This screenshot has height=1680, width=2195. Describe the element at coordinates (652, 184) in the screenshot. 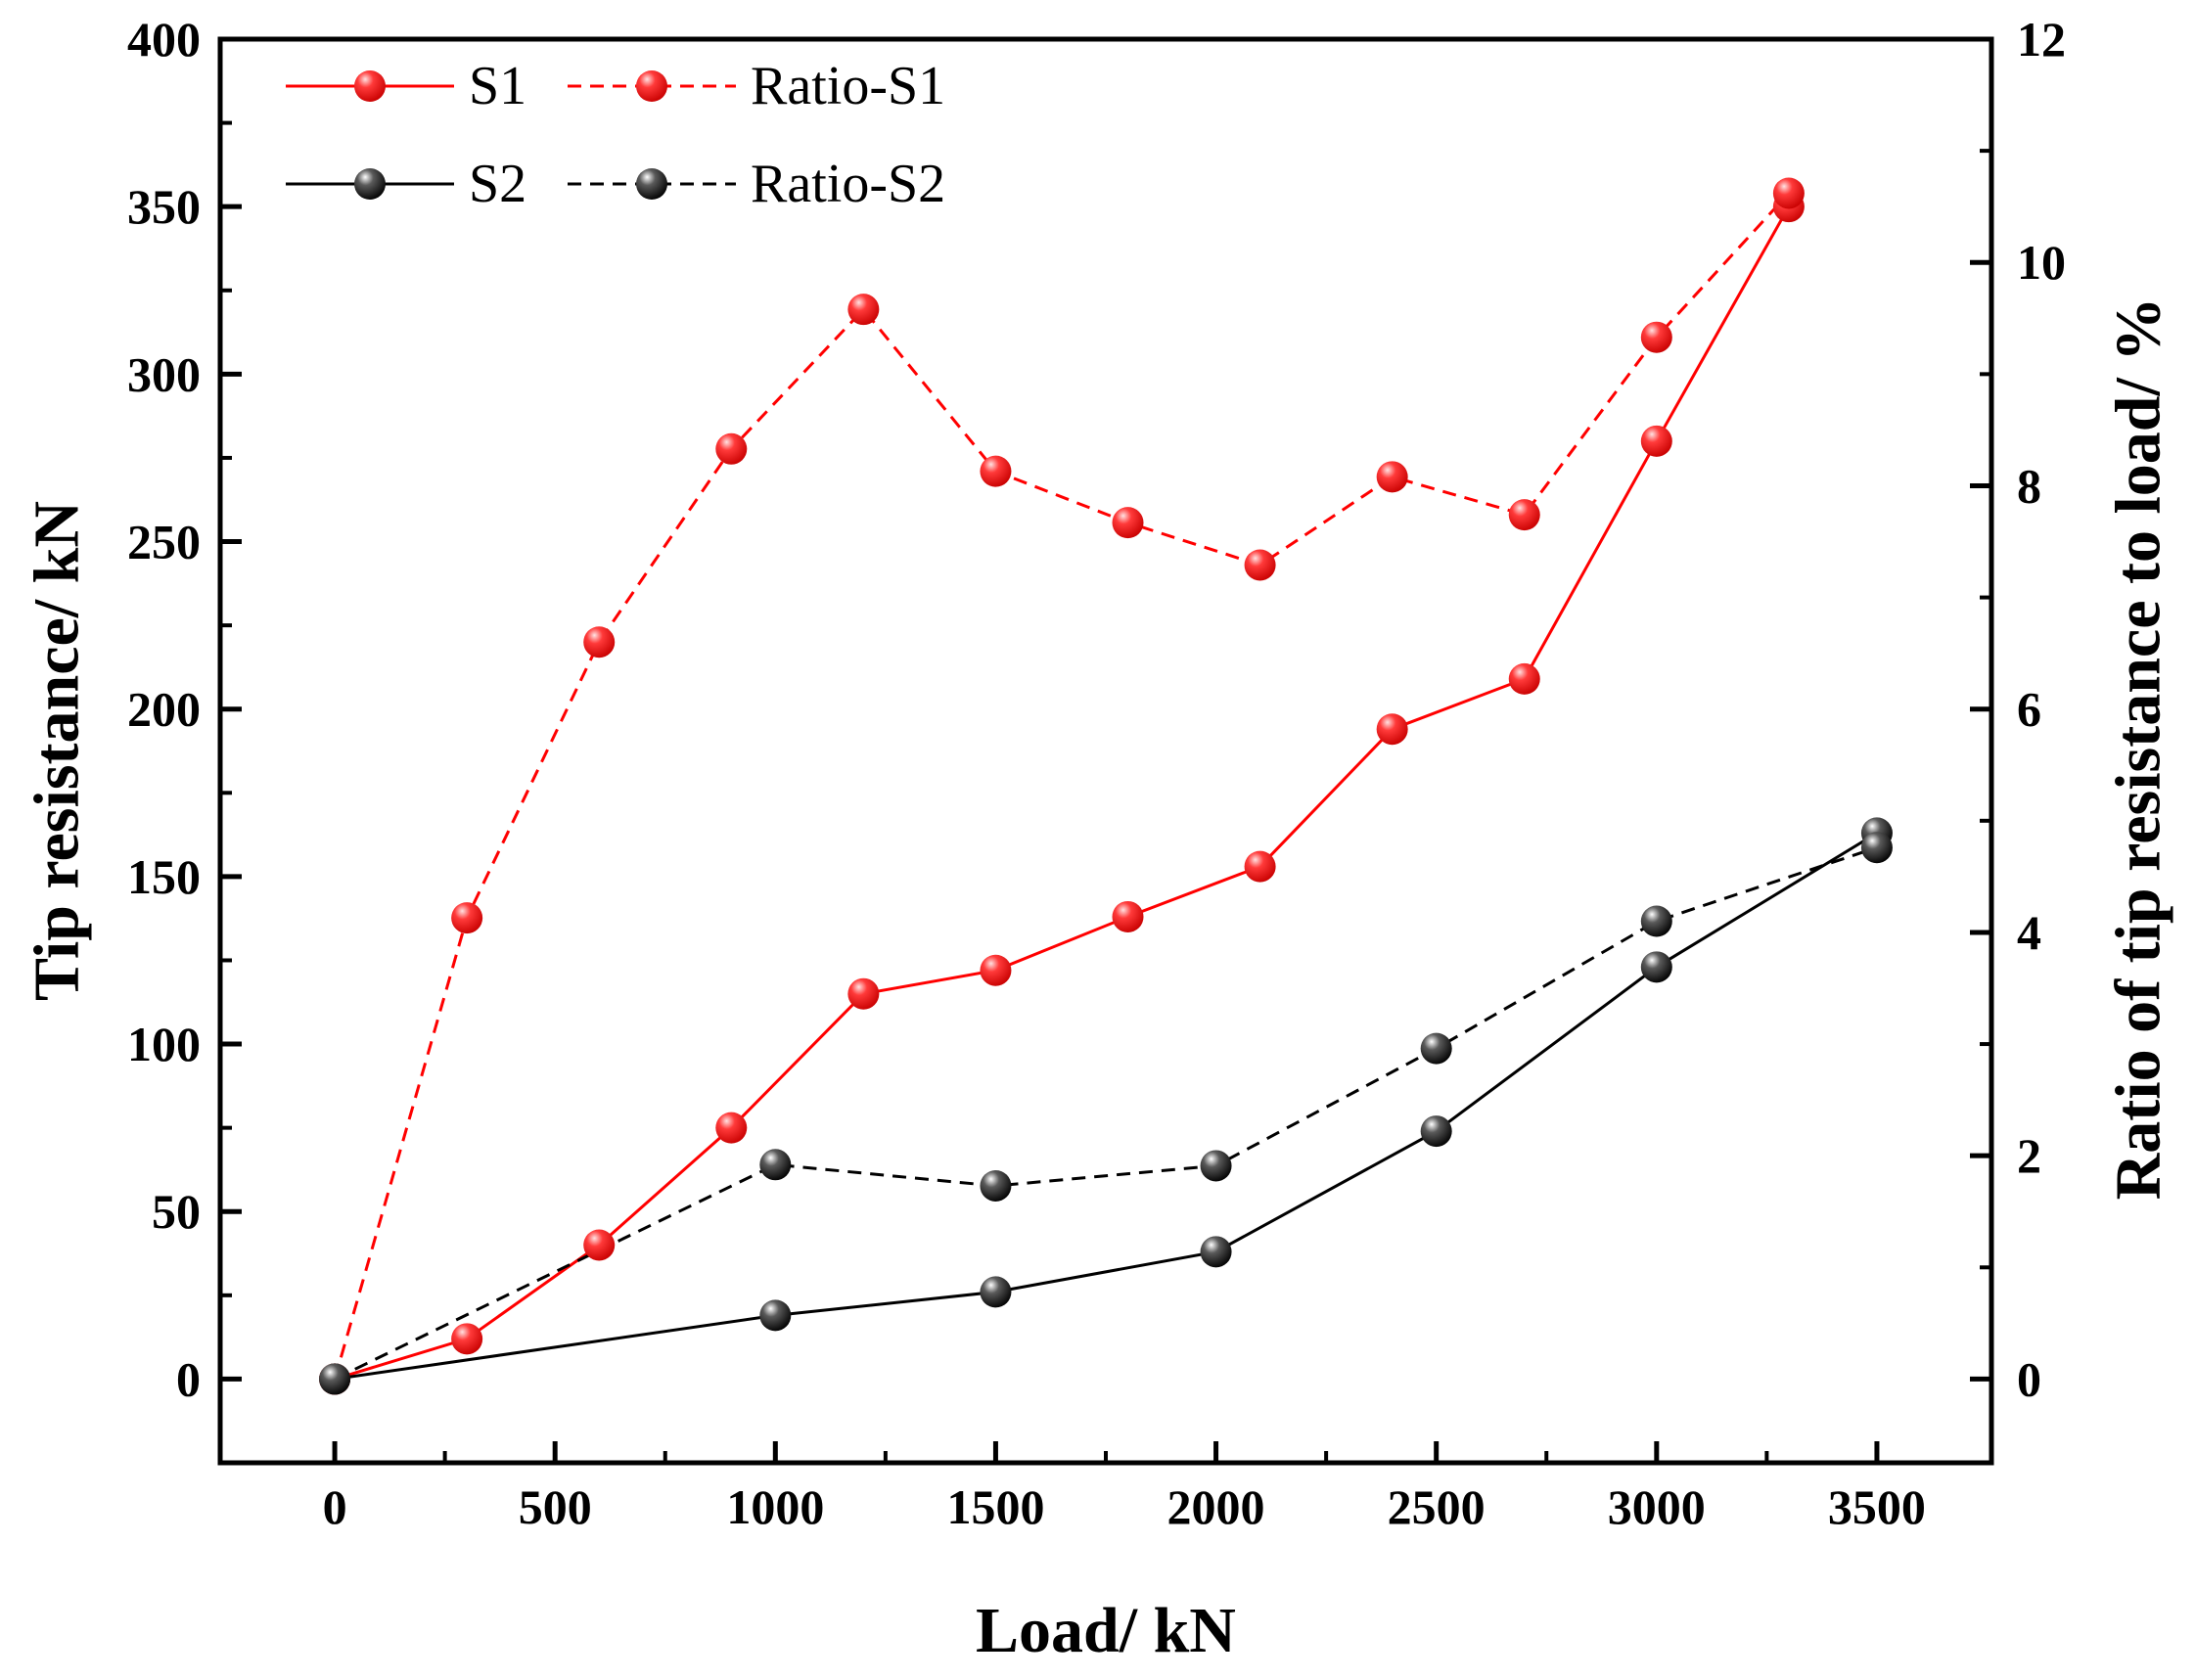

I see `legend-marker-ratio-s2` at that location.